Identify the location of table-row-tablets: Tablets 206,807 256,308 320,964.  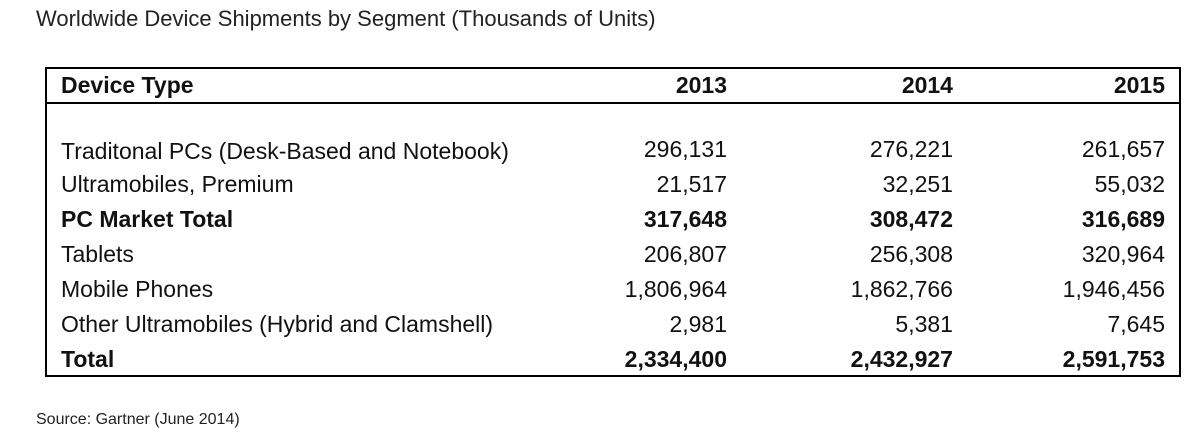
(613, 254).